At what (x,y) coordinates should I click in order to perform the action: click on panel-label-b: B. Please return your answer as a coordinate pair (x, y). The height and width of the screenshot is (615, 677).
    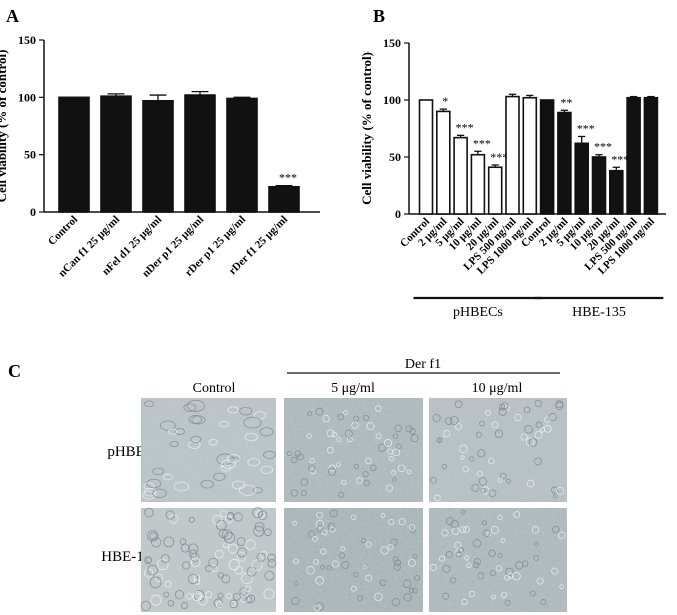
    Looking at the image, I should click on (379, 16).